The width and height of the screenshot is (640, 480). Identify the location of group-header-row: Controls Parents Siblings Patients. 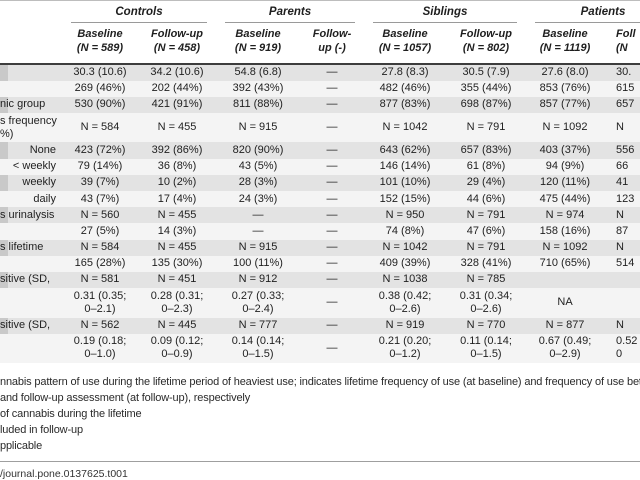
(320, 12).